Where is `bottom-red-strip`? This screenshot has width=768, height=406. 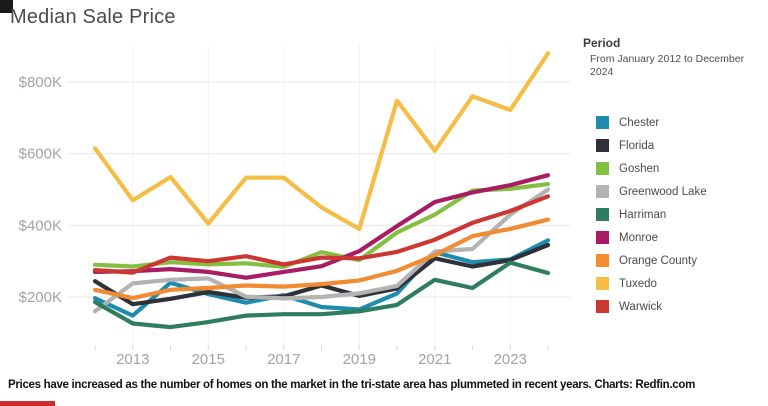
bottom-red-strip is located at coordinates (27, 403).